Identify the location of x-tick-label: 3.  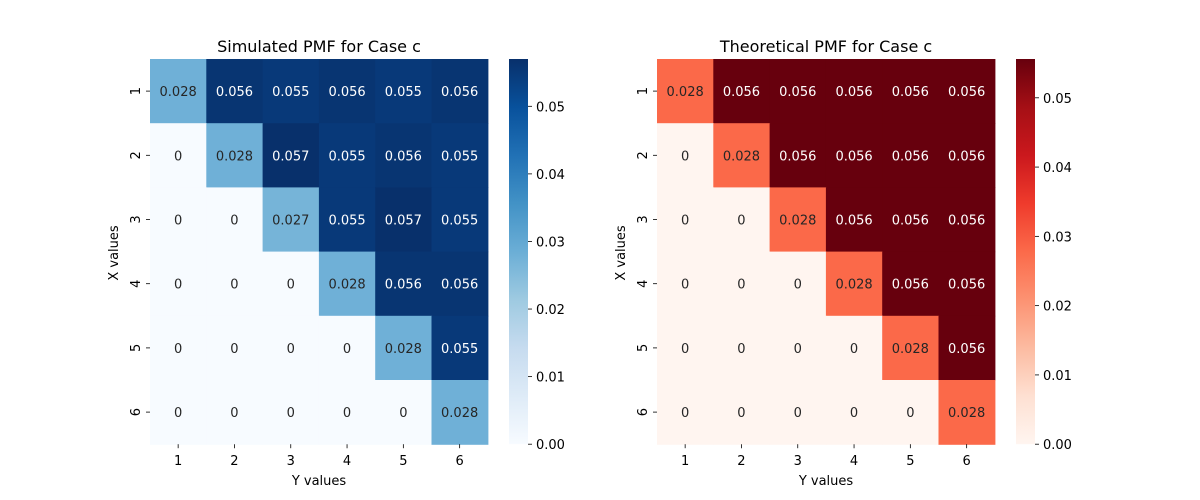
(291, 461).